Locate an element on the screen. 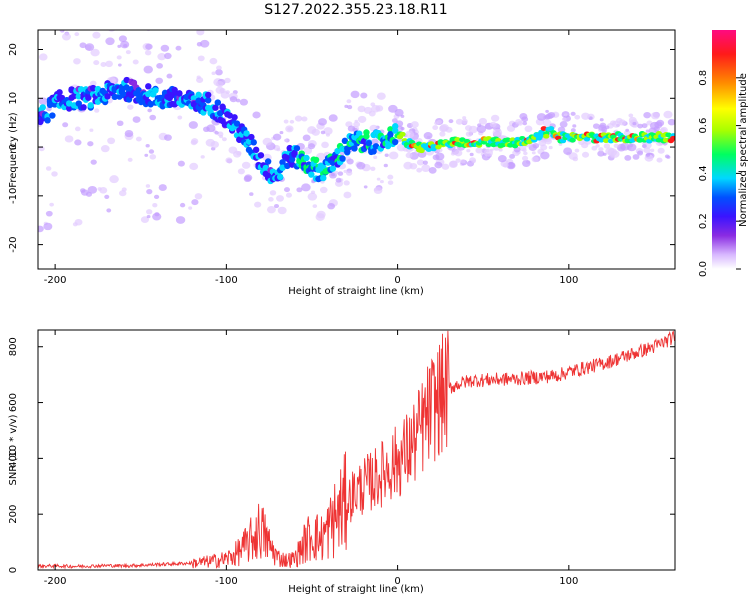 This screenshot has height=600, width=750. snr-y-tick-label: 600 is located at coordinates (13, 402).